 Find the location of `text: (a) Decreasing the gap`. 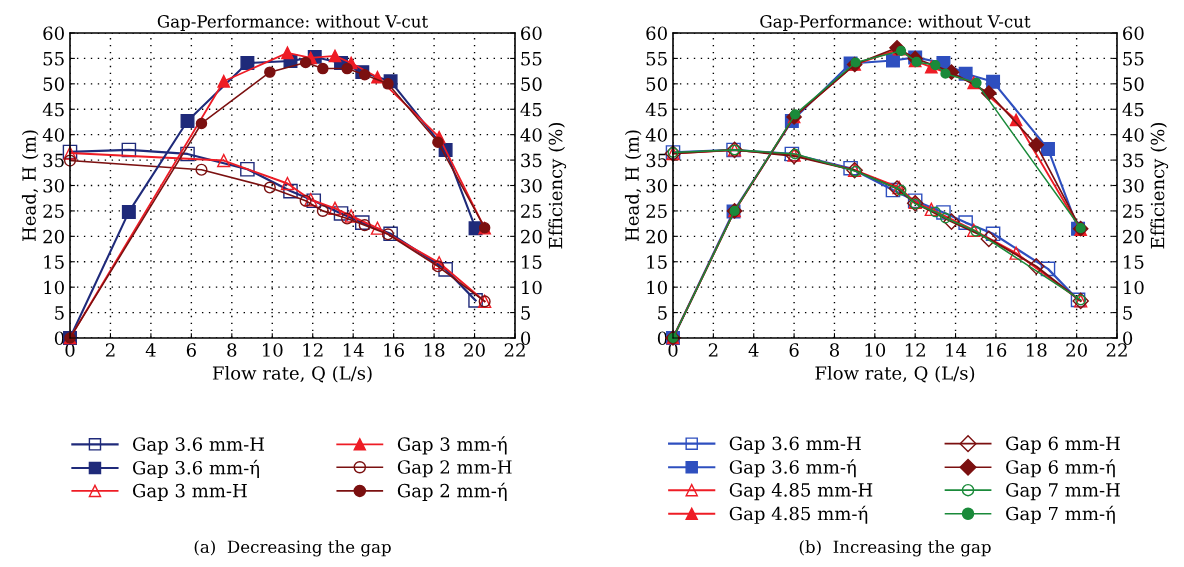

text: (a) Decreasing the gap is located at coordinates (292, 548).